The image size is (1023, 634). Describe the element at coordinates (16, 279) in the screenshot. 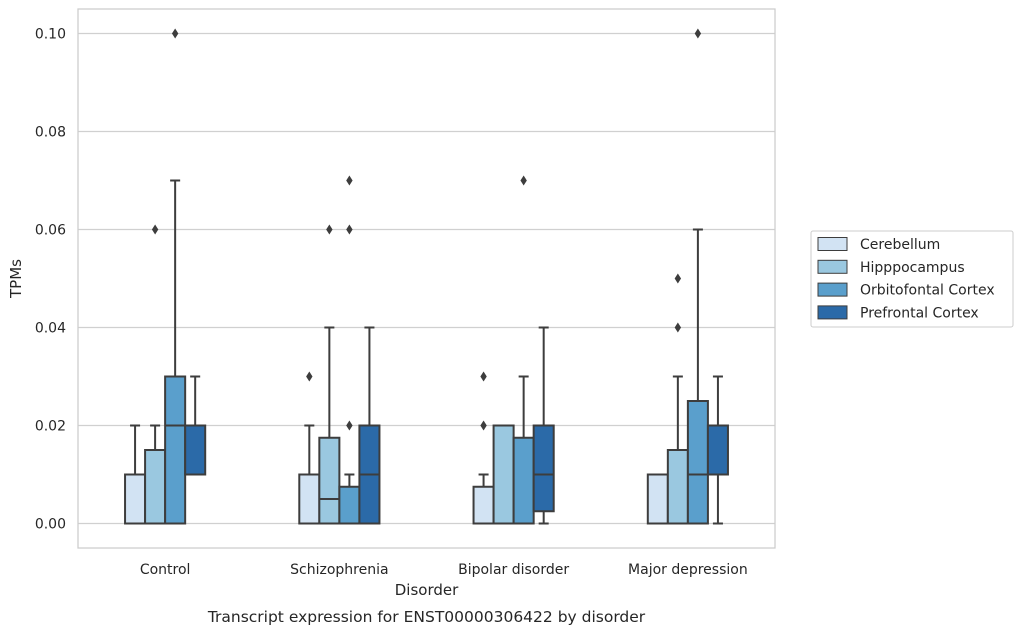

I see `y-axis-label: TPMs` at that location.